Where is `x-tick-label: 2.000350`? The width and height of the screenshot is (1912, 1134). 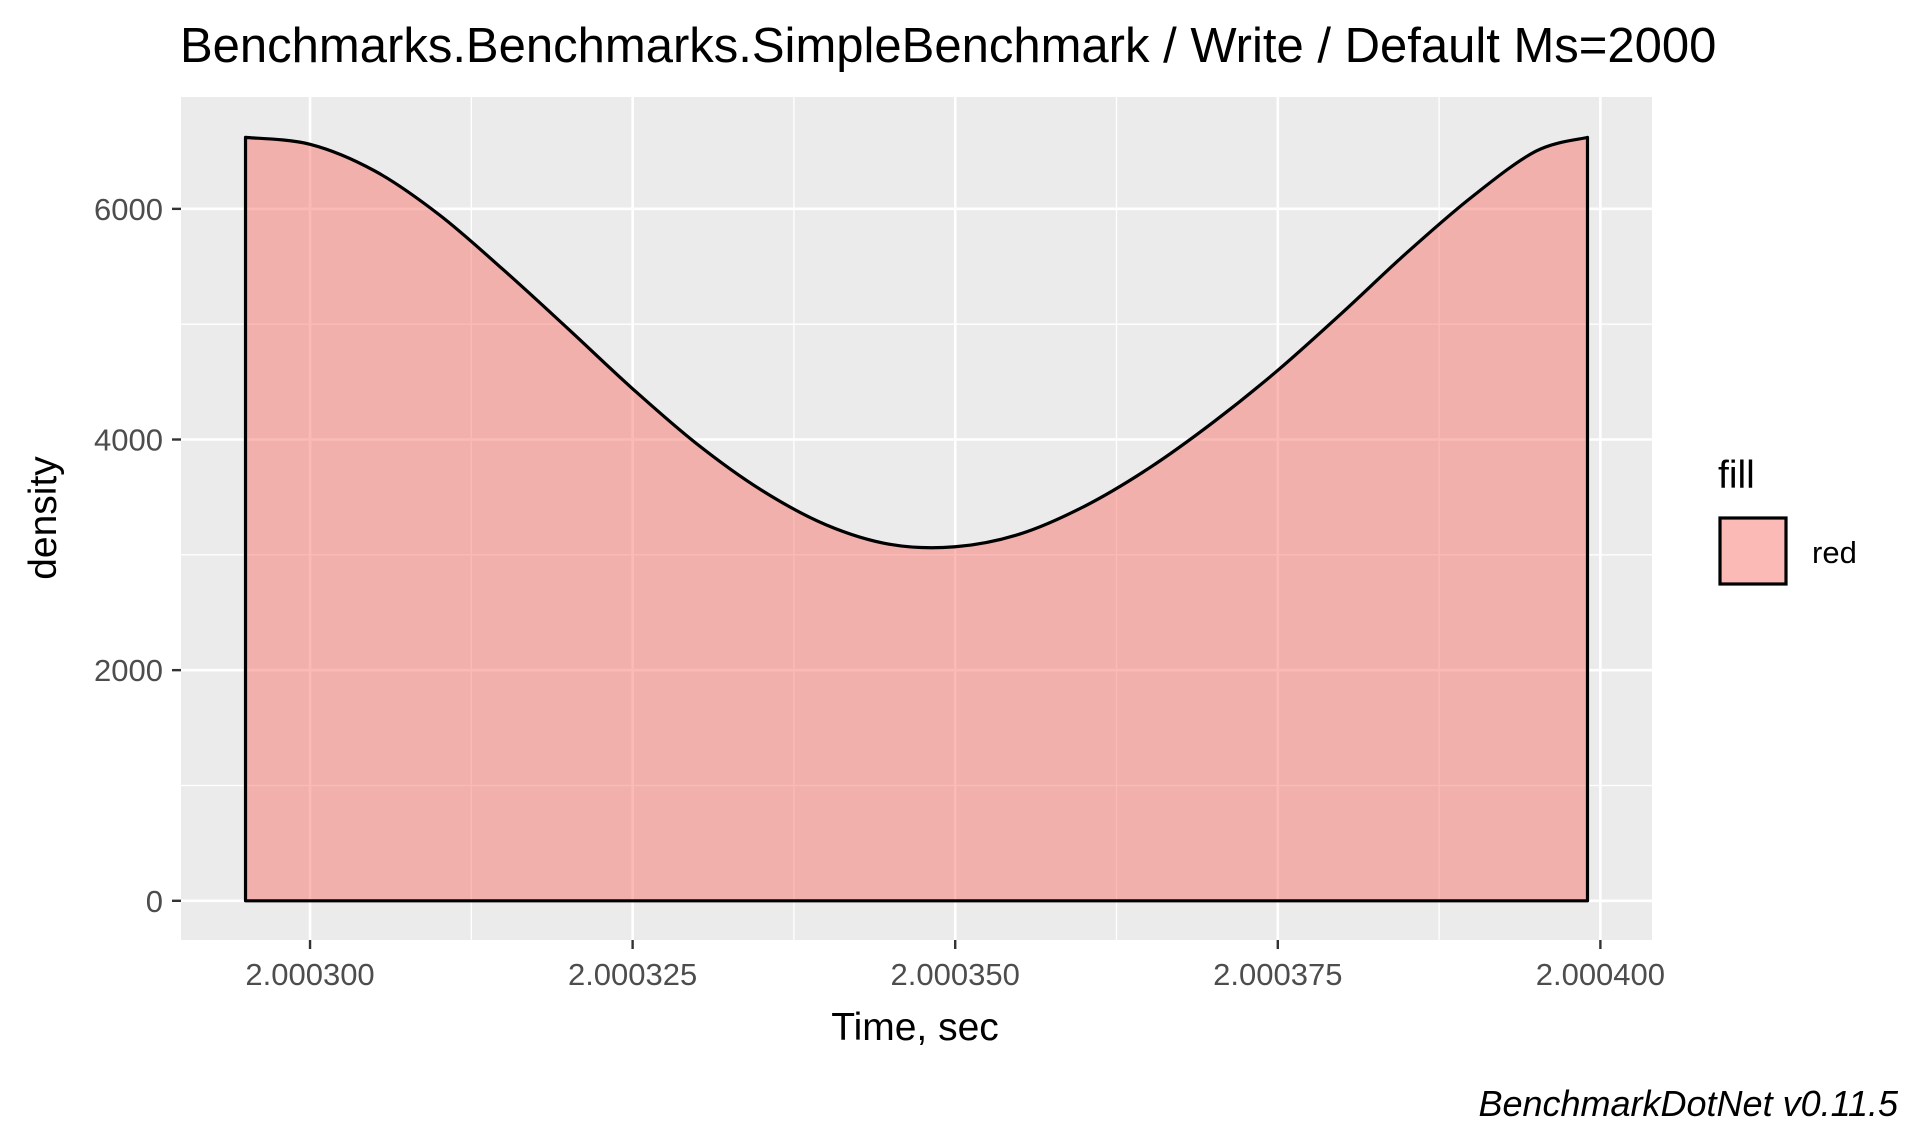 x-tick-label: 2.000350 is located at coordinates (955, 974).